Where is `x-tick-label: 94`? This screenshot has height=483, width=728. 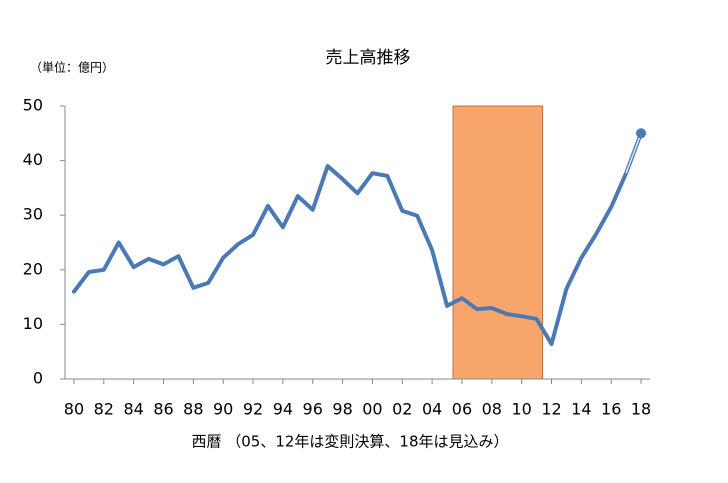
x-tick-label: 94 is located at coordinates (283, 409).